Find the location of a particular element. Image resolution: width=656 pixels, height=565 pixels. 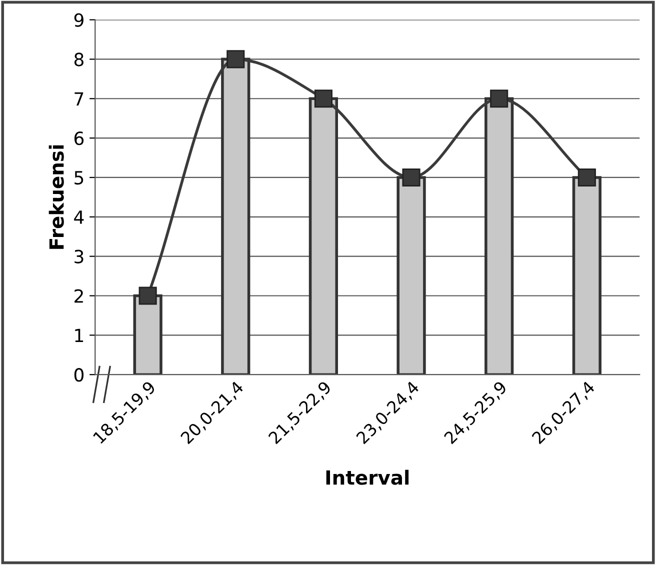

y-tick-label: 5 is located at coordinates (79, 178).